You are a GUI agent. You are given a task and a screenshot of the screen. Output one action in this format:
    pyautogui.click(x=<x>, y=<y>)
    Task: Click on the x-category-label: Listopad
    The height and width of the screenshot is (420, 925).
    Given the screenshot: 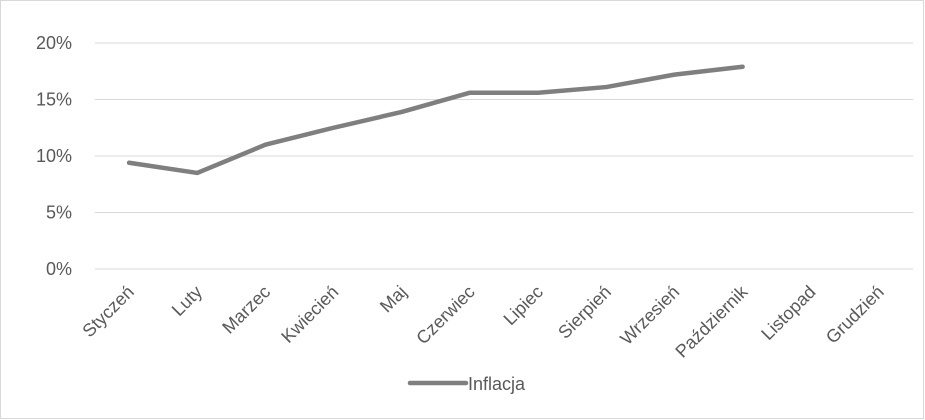 What is the action you would take?
    pyautogui.click(x=788, y=313)
    